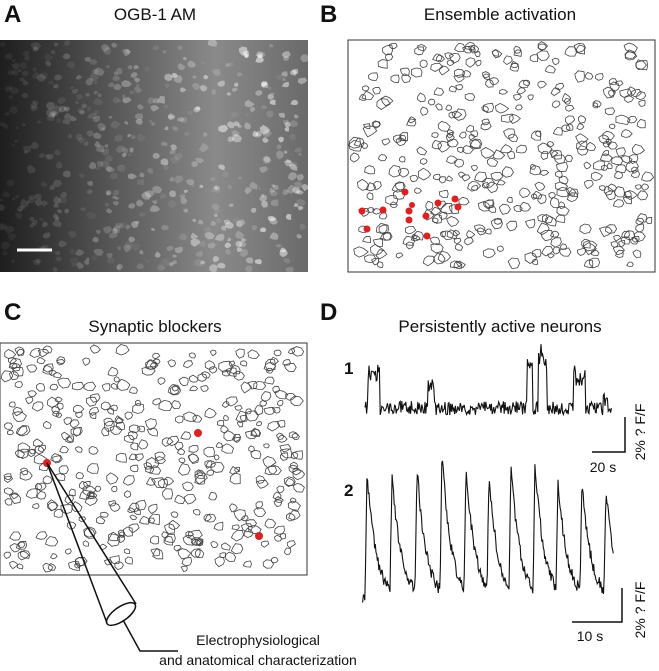 This screenshot has width=659, height=671. What do you see at coordinates (112, 557) in the screenshot?
I see `pipette` at bounding box center [112, 557].